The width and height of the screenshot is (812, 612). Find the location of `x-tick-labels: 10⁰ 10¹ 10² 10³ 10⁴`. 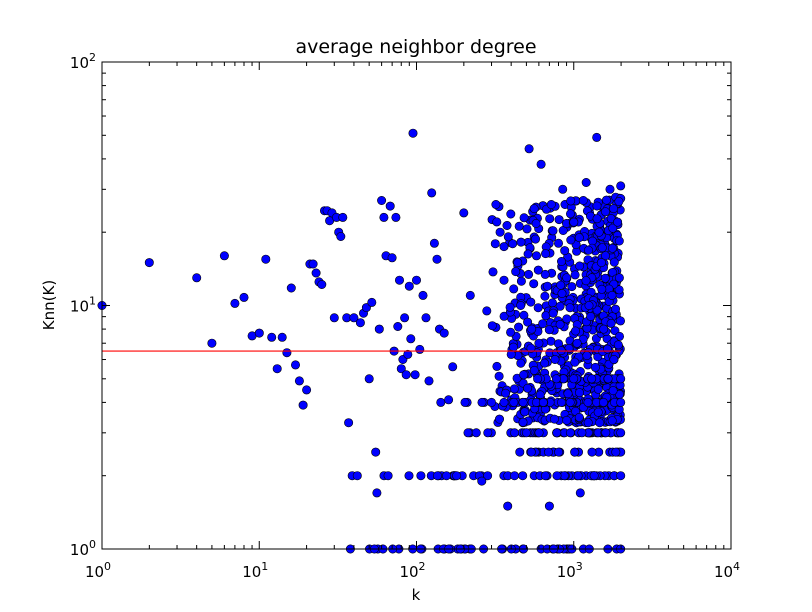

x-tick-labels: 10⁰ 10¹ 10² 10³ 10⁴ is located at coordinates (412, 570).